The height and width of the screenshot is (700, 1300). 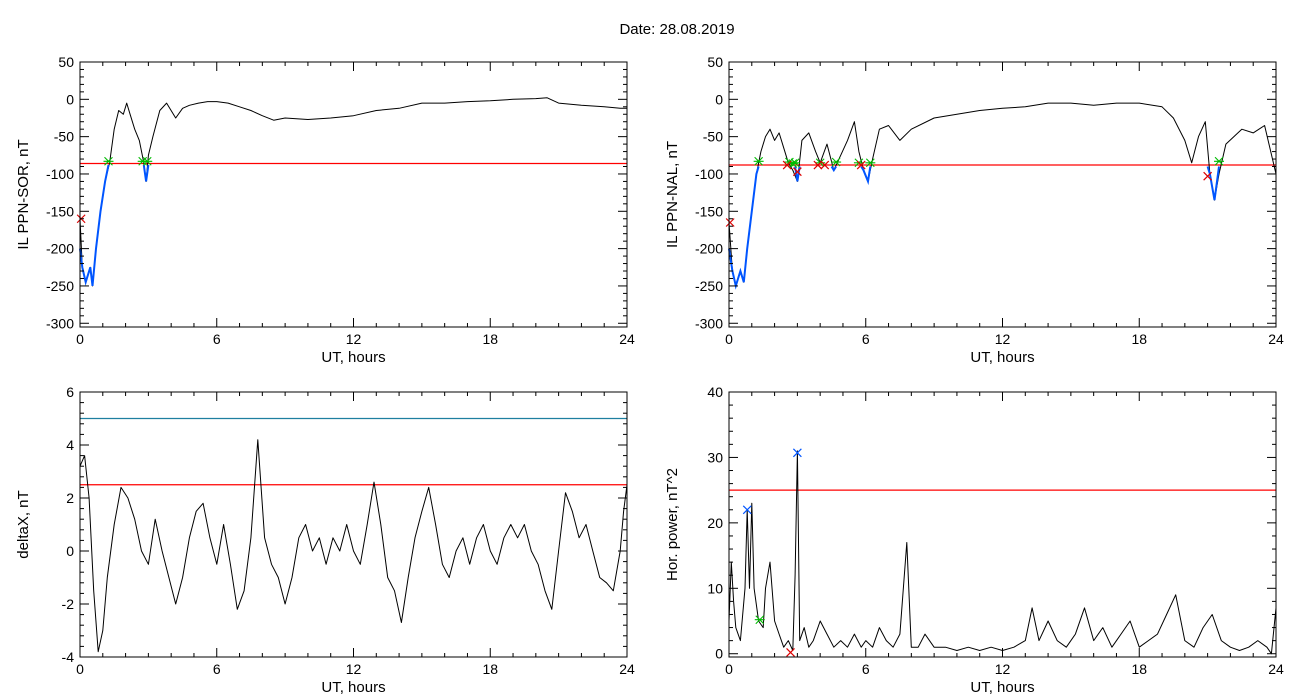 I want to click on y-axis-label: IL PPN-SOR, nT, so click(x=23, y=194).